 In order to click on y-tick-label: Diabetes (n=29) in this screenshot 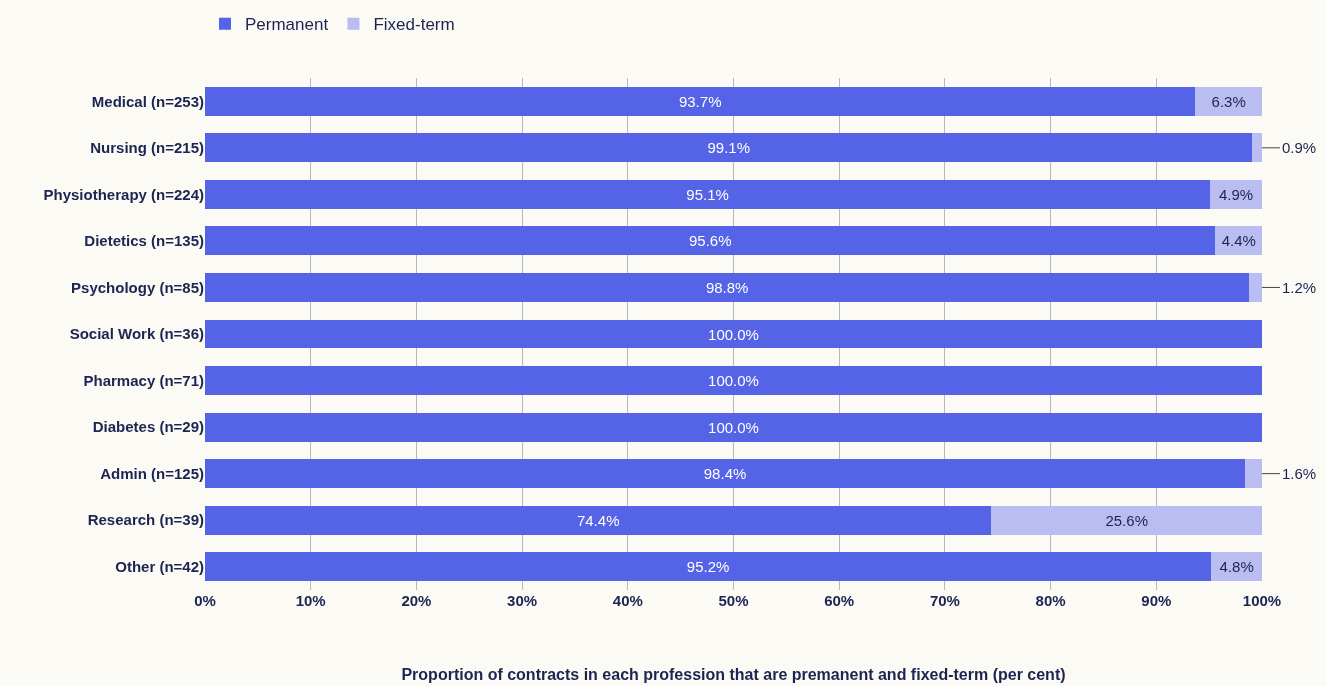, I will do `click(148, 427)`.